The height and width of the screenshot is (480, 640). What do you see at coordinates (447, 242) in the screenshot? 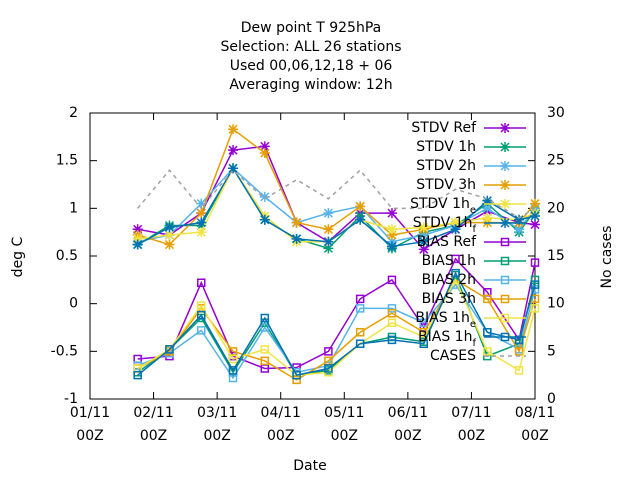
I see `legend-name: BIAS Ref` at bounding box center [447, 242].